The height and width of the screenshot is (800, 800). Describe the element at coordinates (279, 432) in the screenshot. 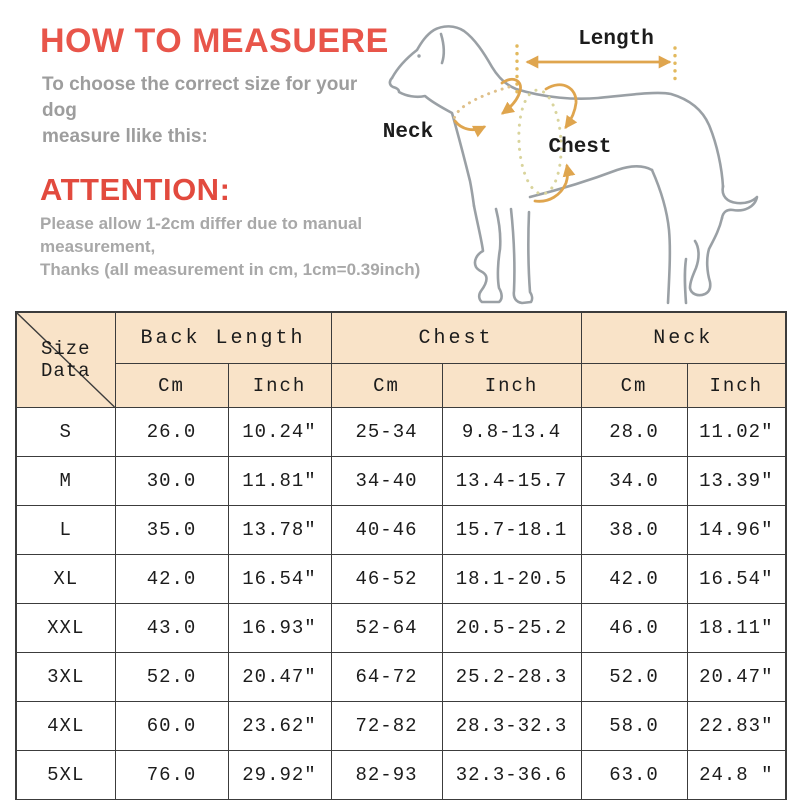

I see `back-inch-cell: 10.24″` at that location.